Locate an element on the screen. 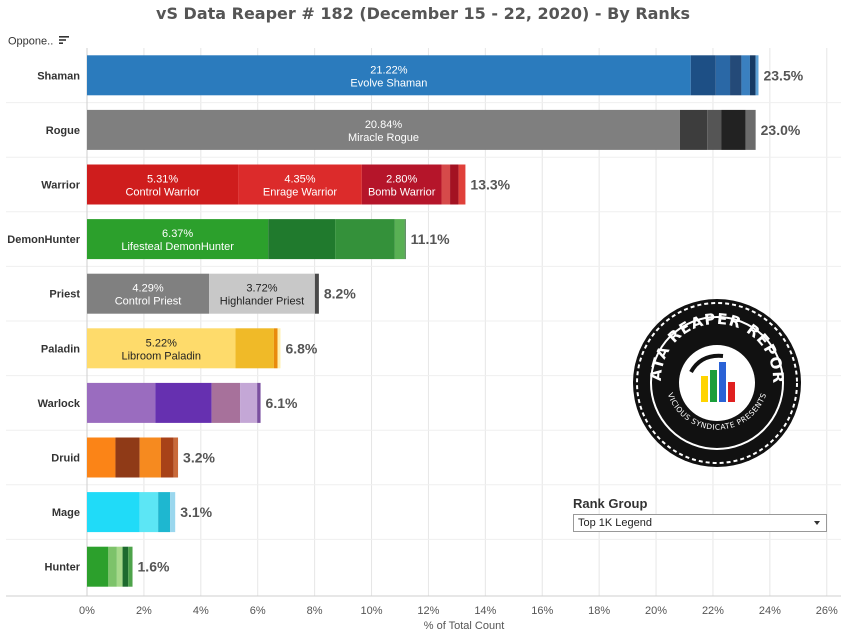 Image resolution: width=846 pixels, height=638 pixels. category-label: Druid is located at coordinates (65, 459).